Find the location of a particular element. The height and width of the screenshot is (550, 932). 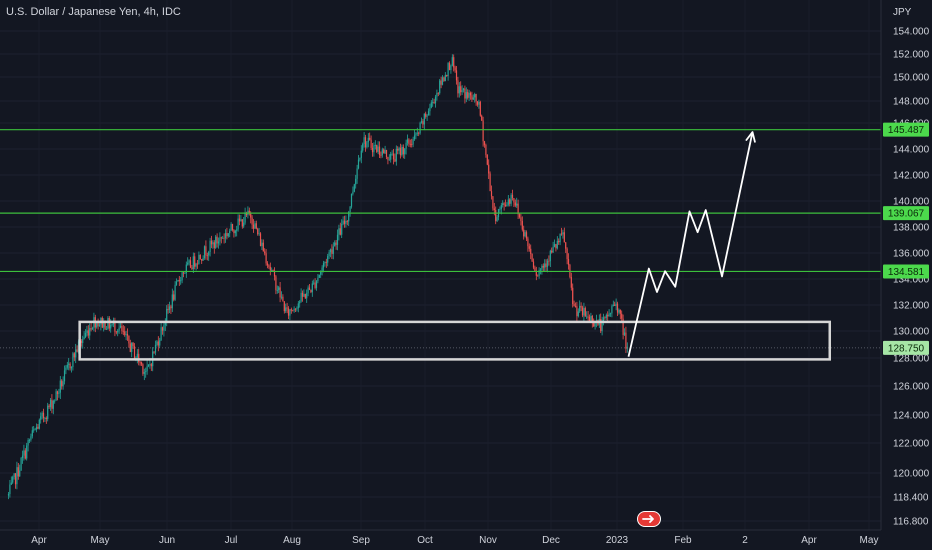

support-zone-rect is located at coordinates (455, 340).